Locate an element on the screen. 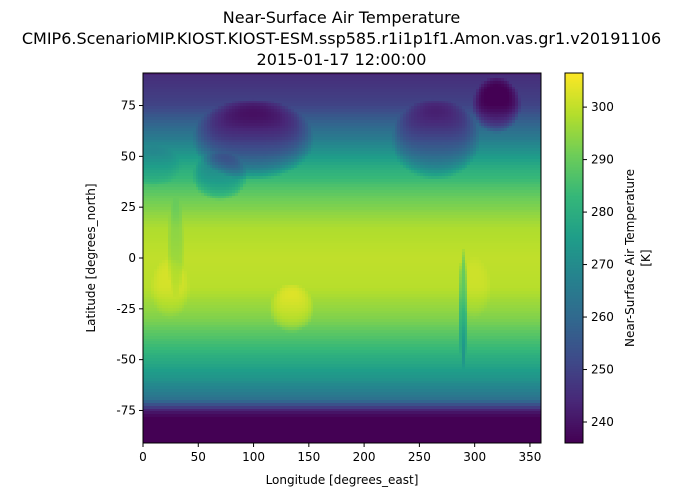 The width and height of the screenshot is (683, 496). y-tick-label: 75 is located at coordinates (128, 106).